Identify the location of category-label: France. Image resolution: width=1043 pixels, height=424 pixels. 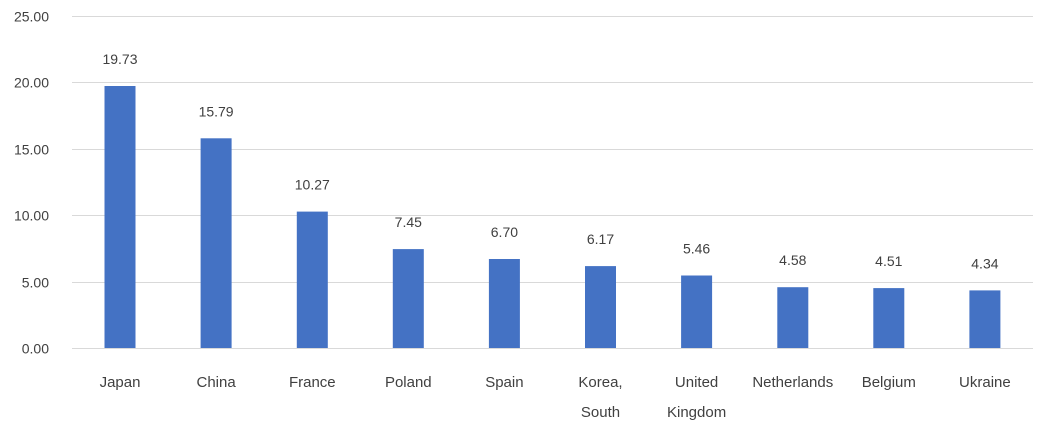
(312, 382).